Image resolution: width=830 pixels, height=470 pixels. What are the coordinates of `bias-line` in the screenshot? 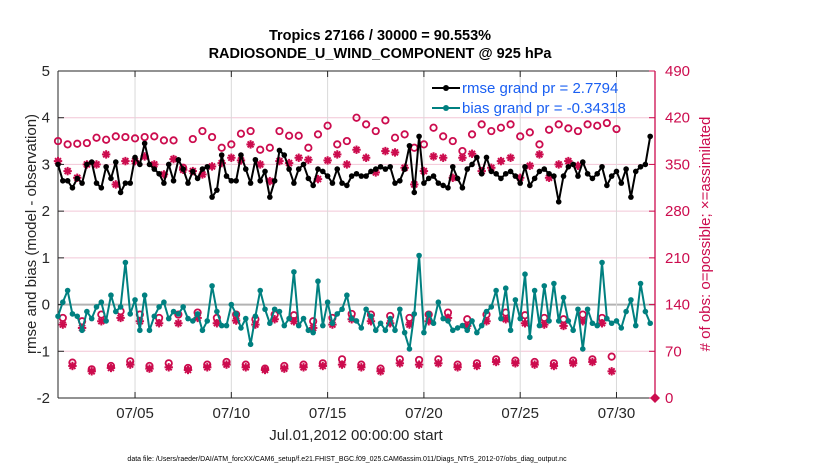 It's located at (354, 302).